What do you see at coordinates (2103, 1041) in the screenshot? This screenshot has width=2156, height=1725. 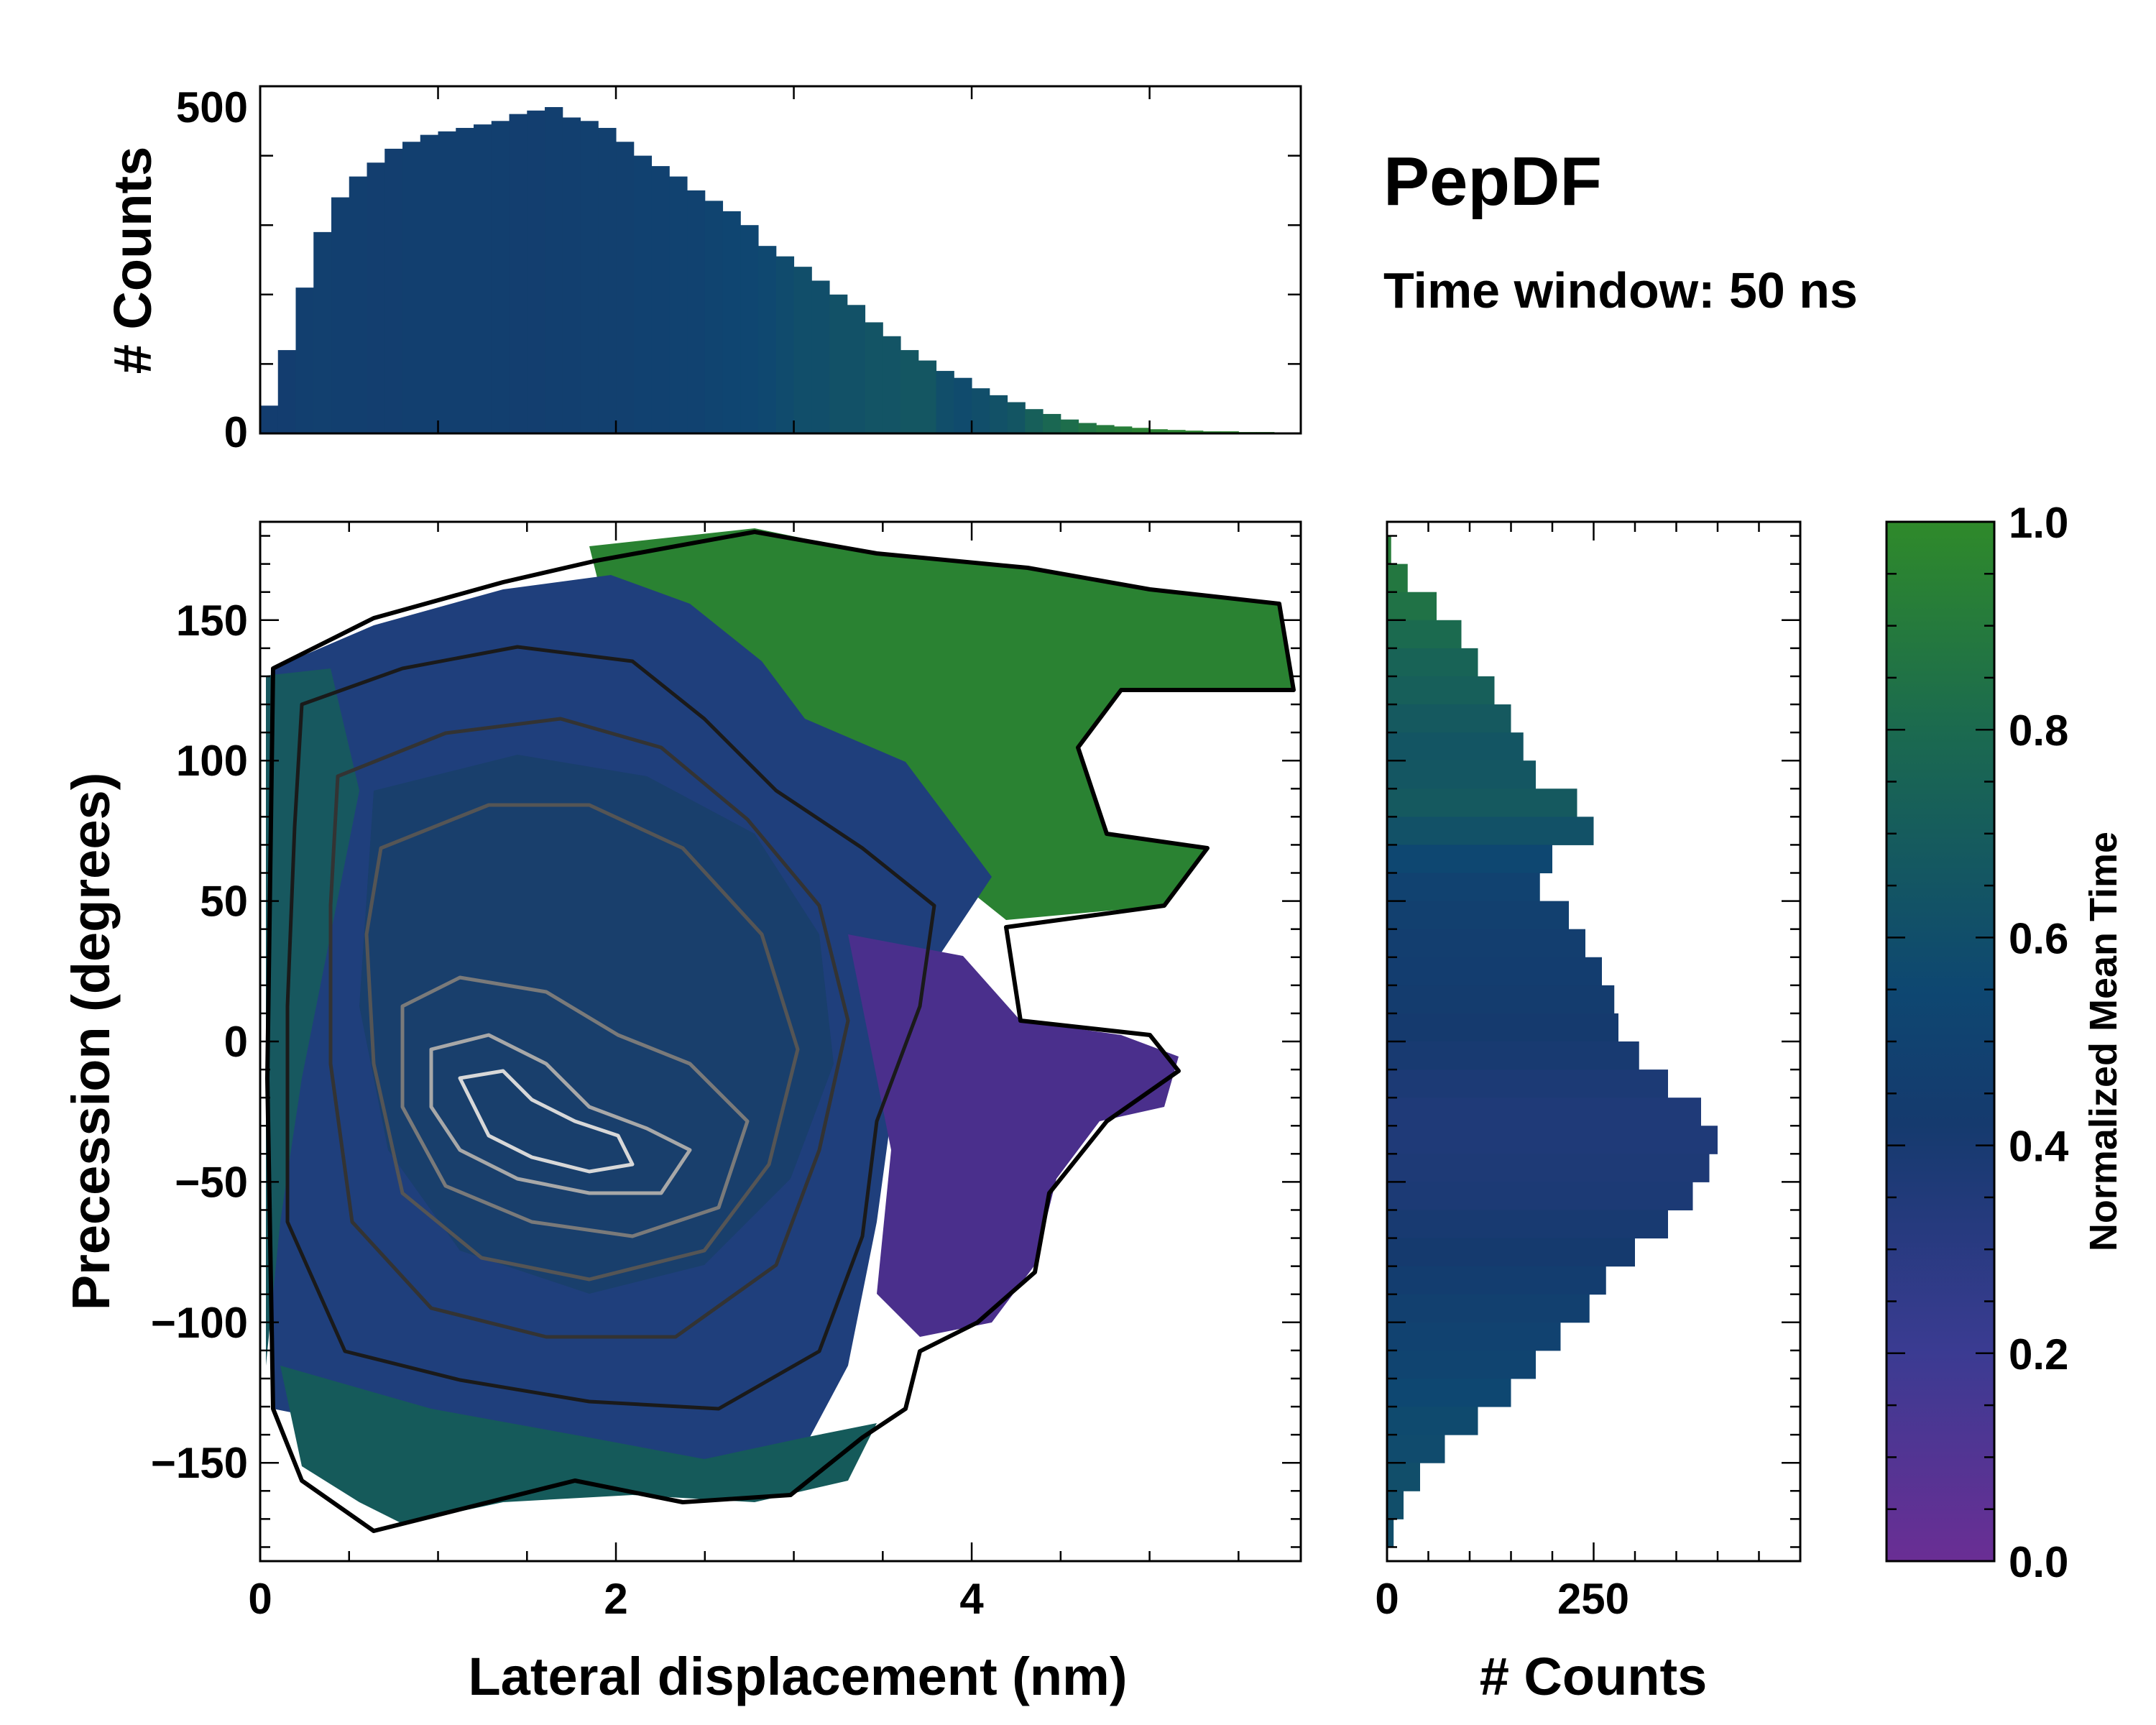 I see `colorbar-label: Normalized Mean Time` at bounding box center [2103, 1041].